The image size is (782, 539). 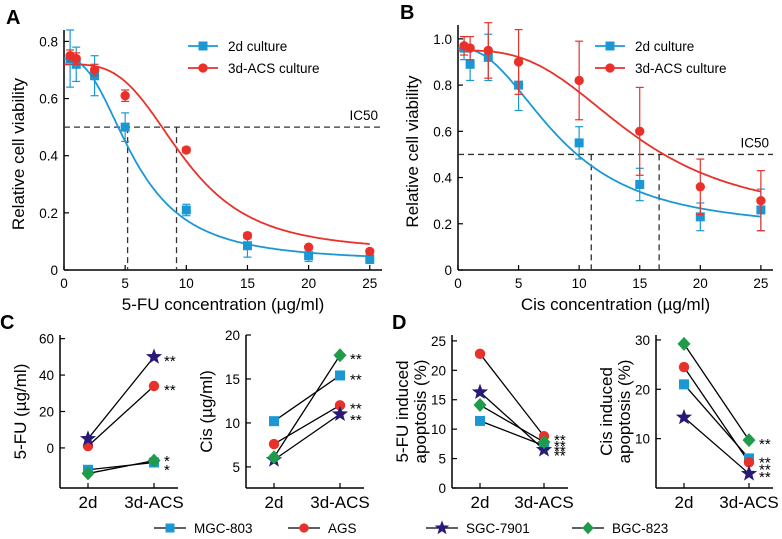 I want to click on y-tick-label: 0.6, so click(x=442, y=131).